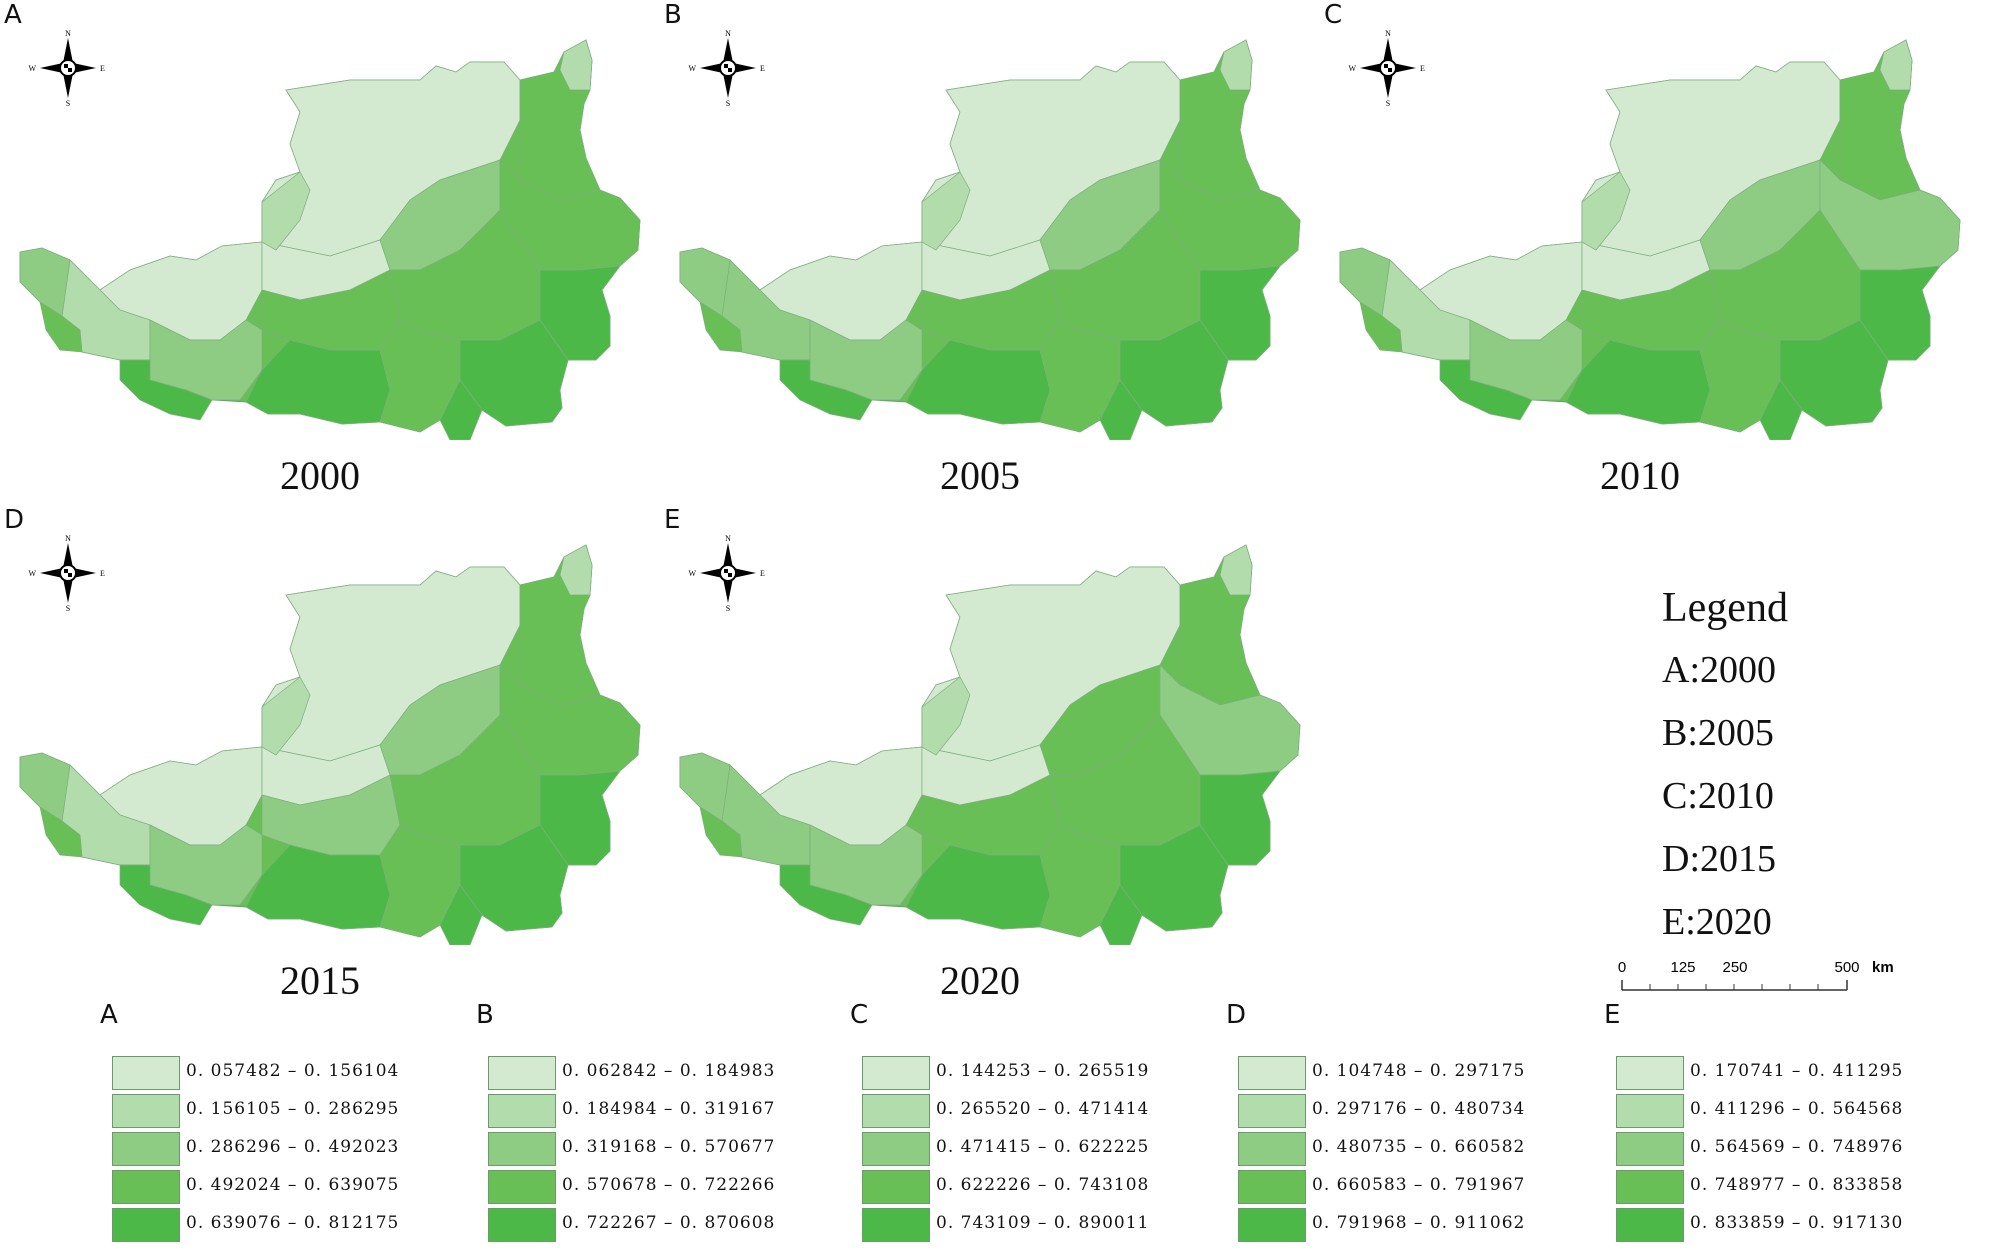  I want to click on map-panel: B N S W E 2005, so click(980, 249).